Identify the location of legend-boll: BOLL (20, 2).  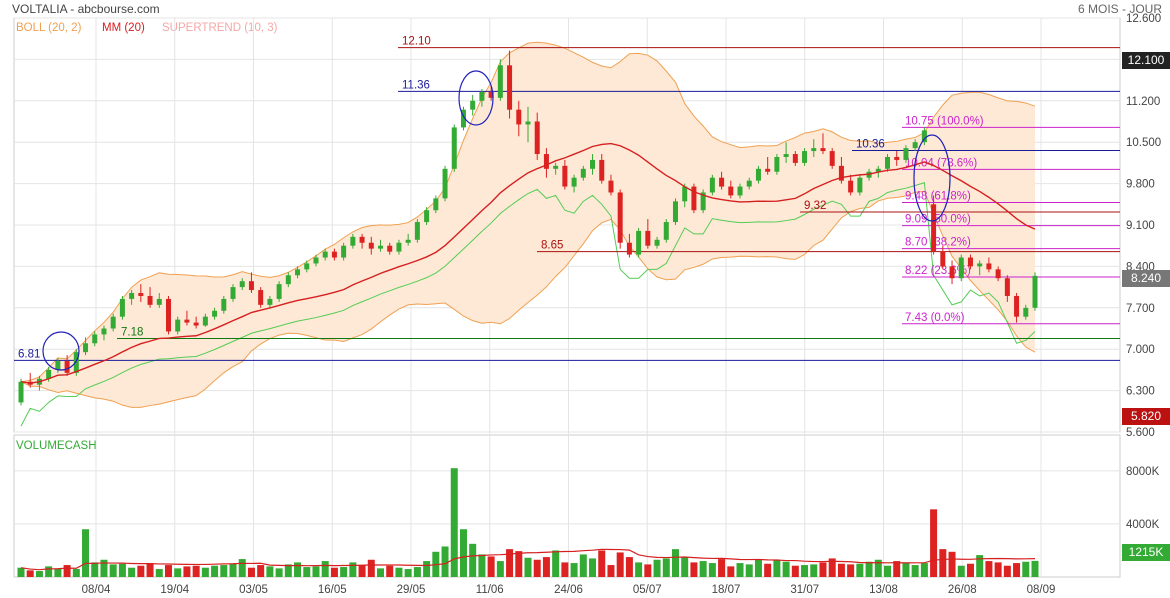
(49, 28).